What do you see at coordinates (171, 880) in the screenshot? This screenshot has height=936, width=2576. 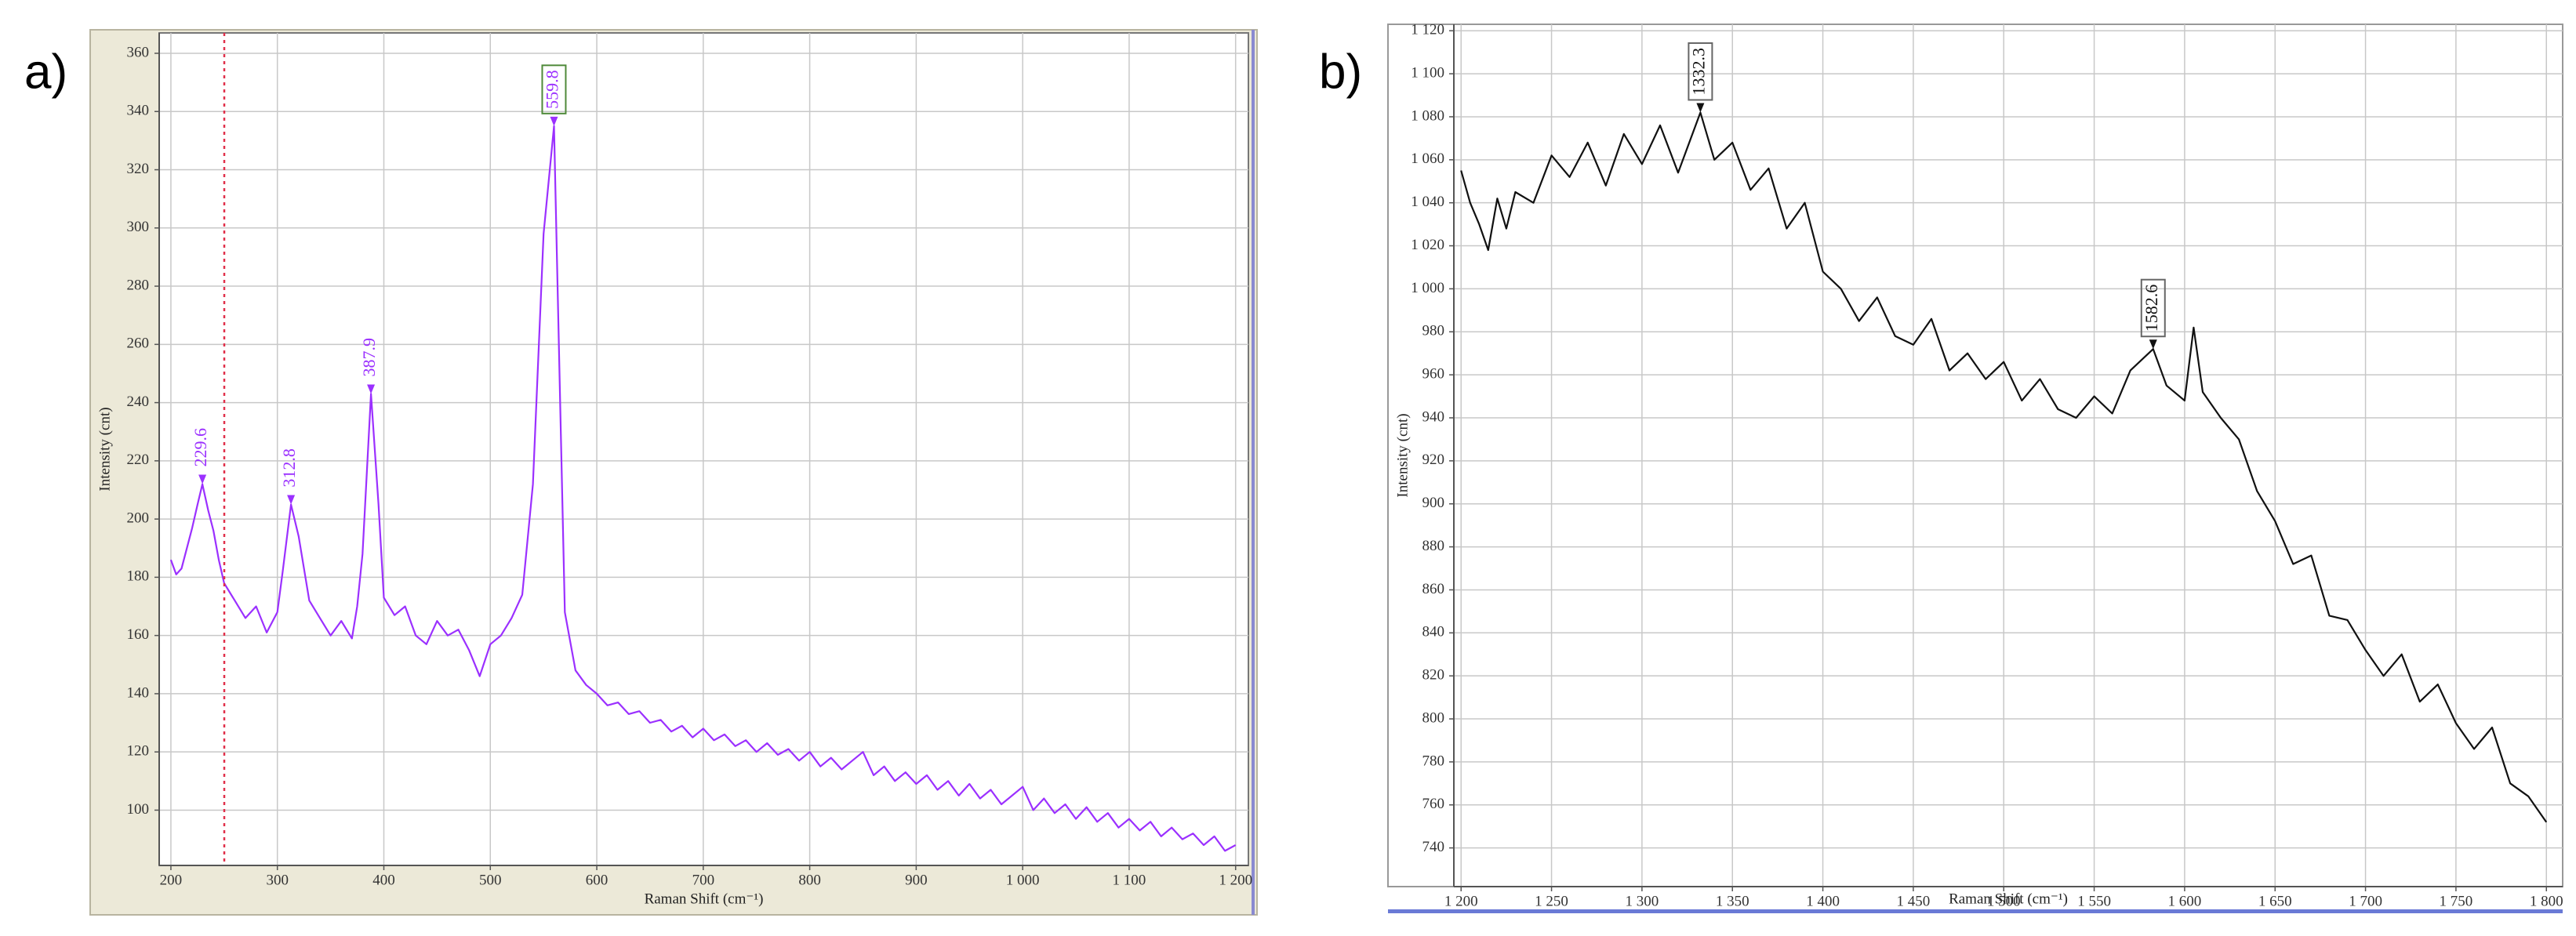 I see `x-tick-label: 200` at bounding box center [171, 880].